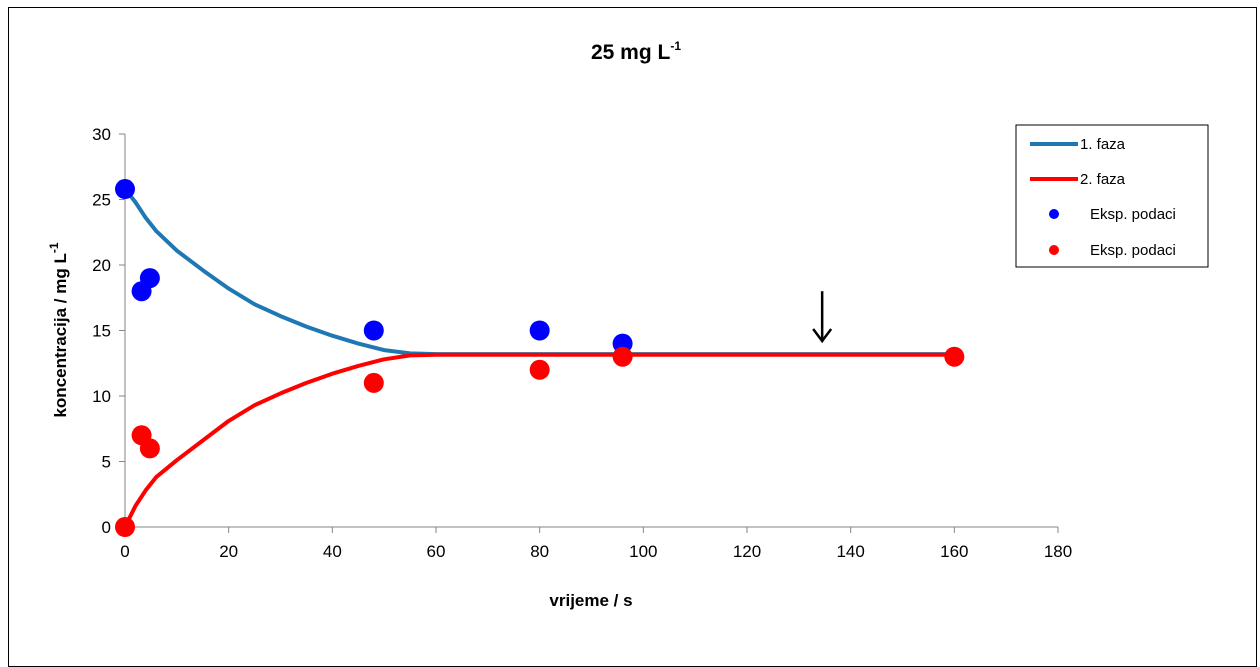 The height and width of the screenshot is (667, 1260). What do you see at coordinates (101, 331) in the screenshot?
I see `y-tick-label: 15` at bounding box center [101, 331].